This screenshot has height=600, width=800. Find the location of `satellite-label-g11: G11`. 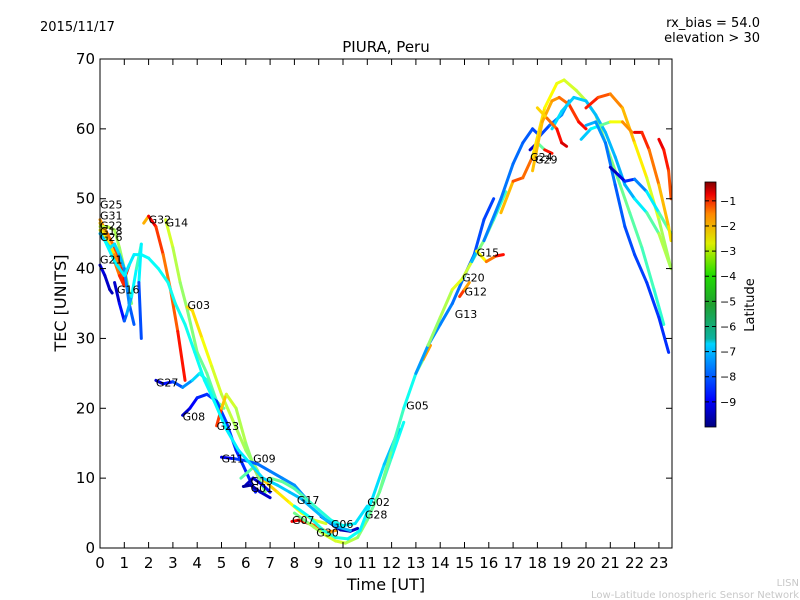

satellite-label-g11: G11 is located at coordinates (233, 459).